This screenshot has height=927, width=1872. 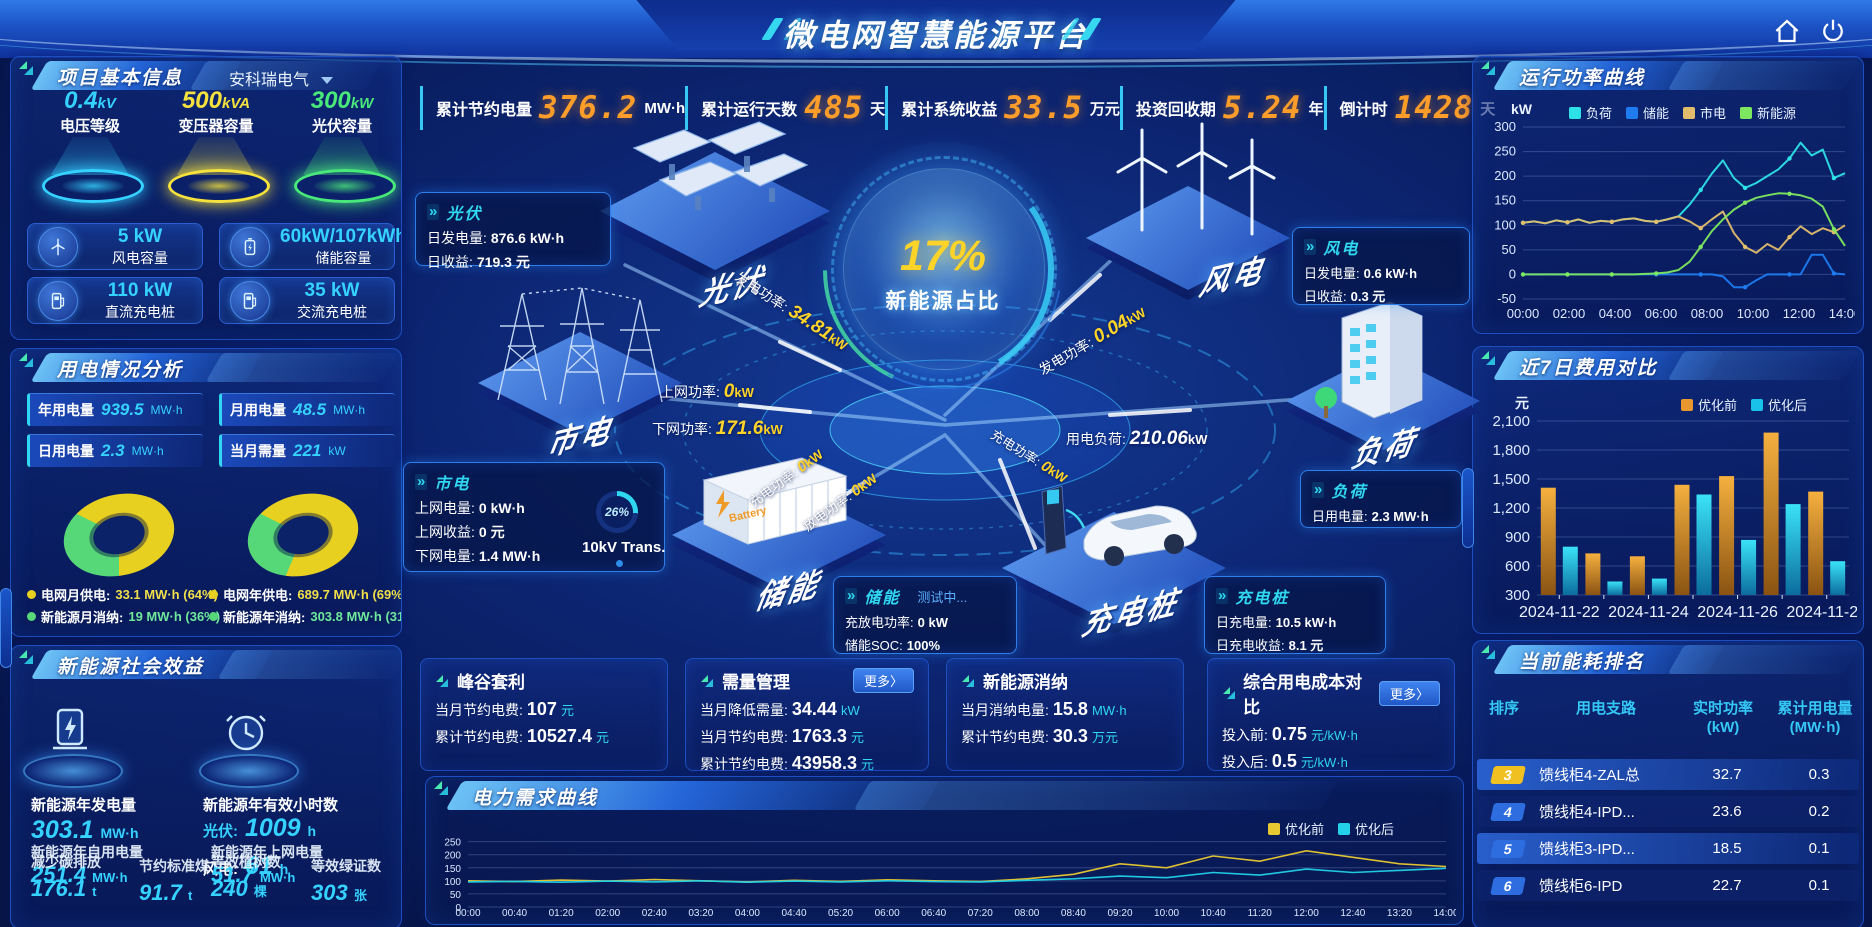 What do you see at coordinates (6, 628) in the screenshot?
I see `edge-tab-left` at bounding box center [6, 628].